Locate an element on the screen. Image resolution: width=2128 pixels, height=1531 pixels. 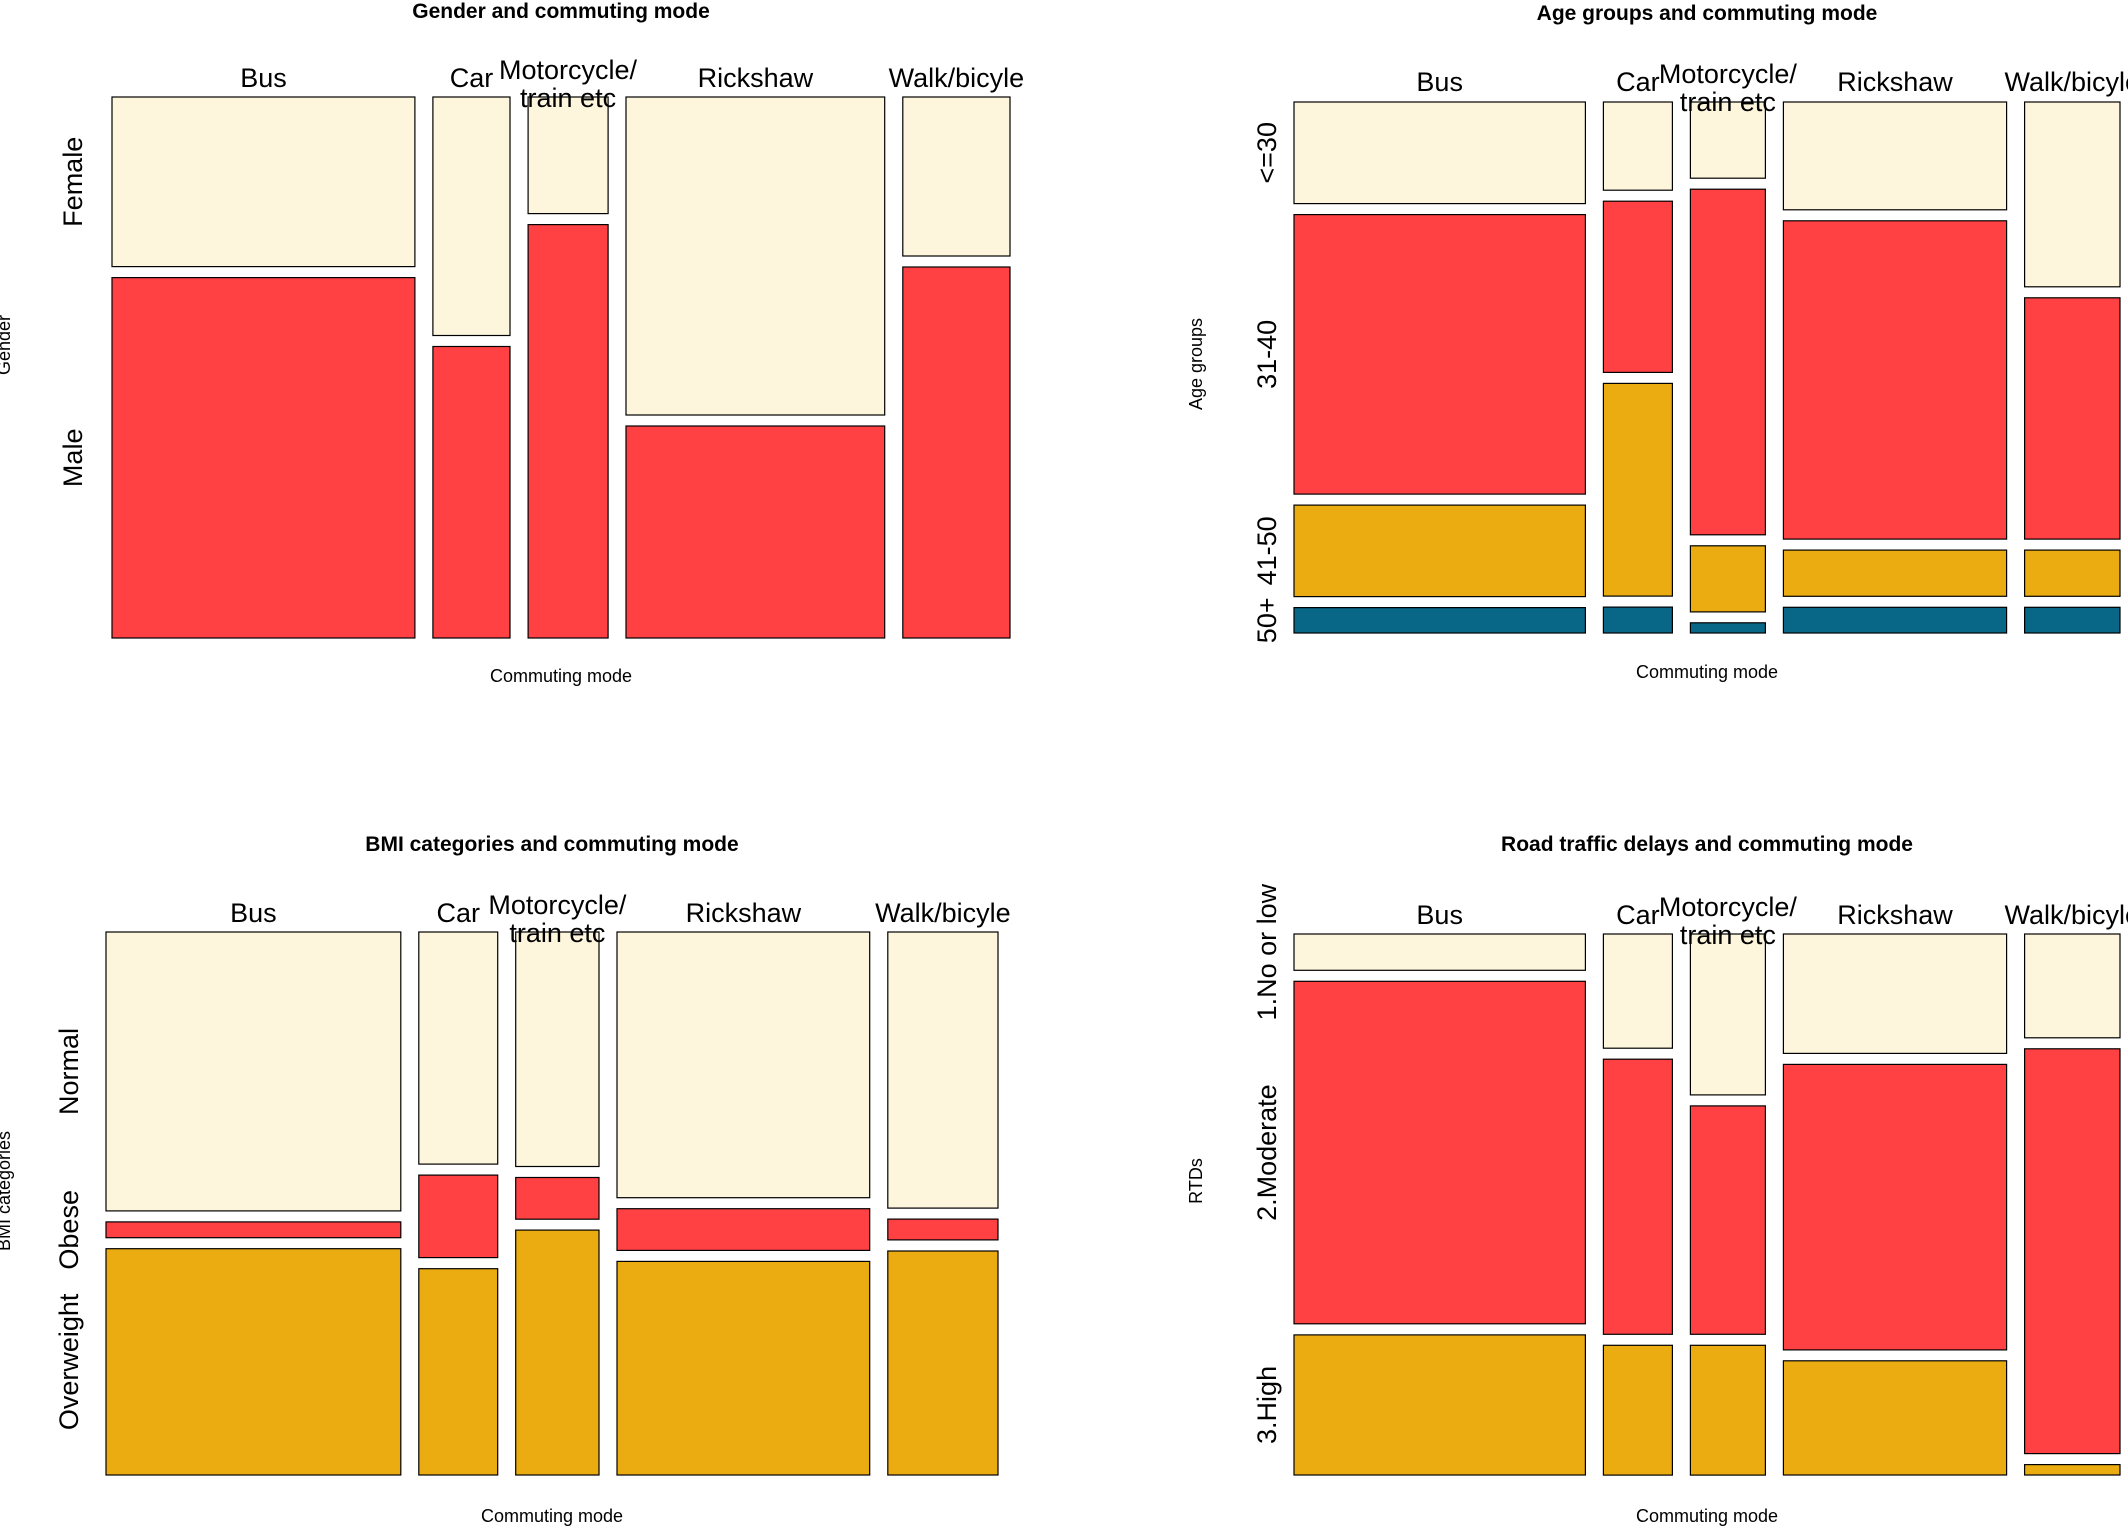
mosaic-cell-car-male is located at coordinates (471, 492).